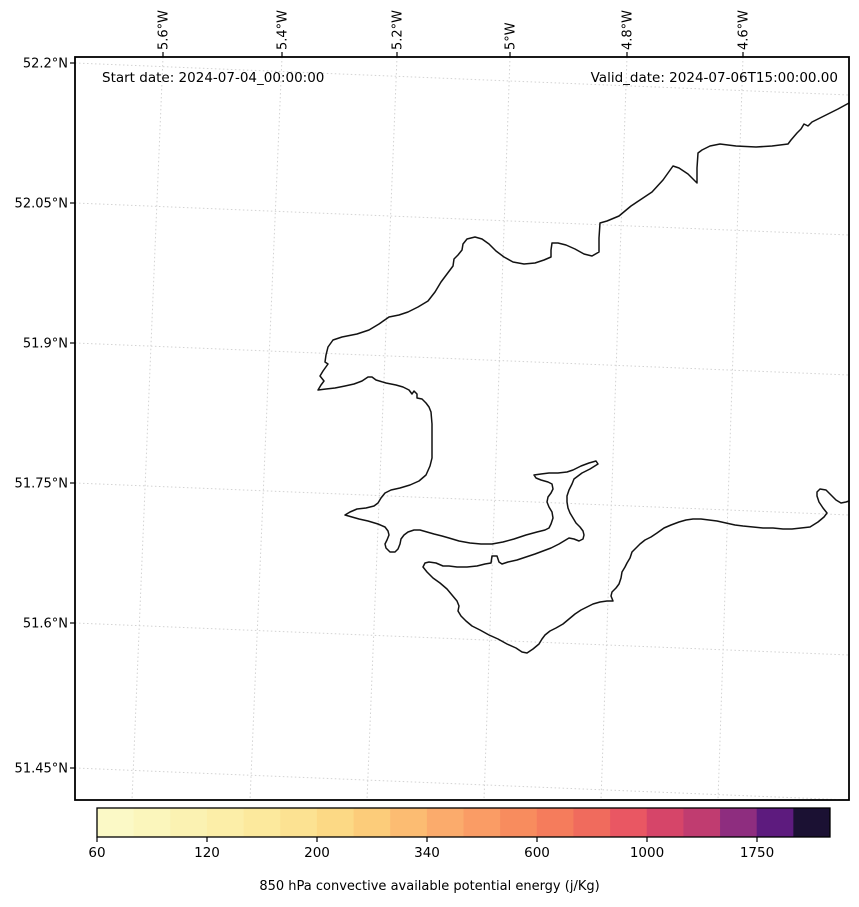 The image size is (859, 907). Describe the element at coordinates (45, 344) in the screenshot. I see `latitude-tick-label: 51.9°N` at that location.